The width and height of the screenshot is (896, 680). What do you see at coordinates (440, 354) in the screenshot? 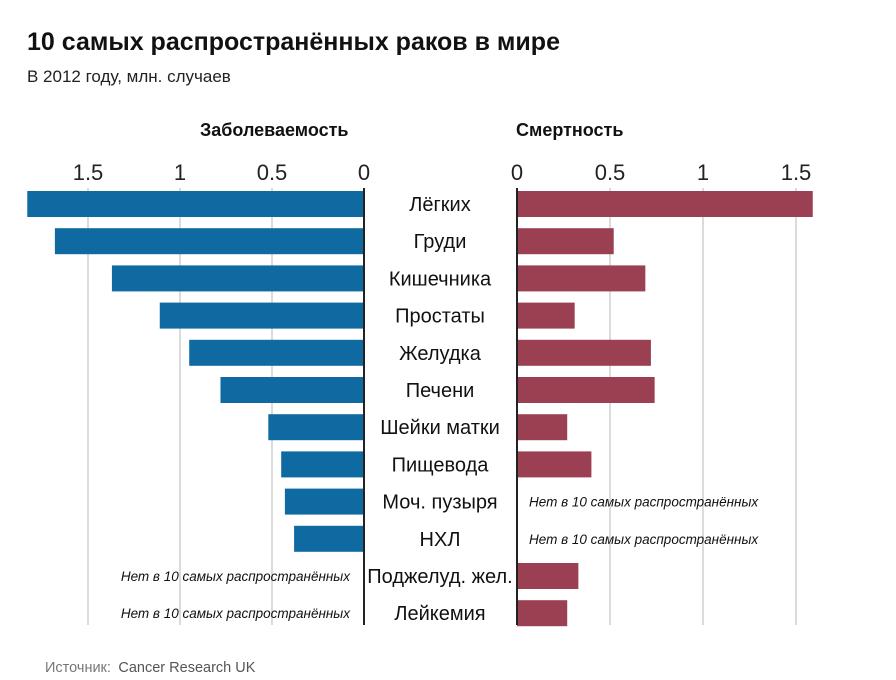
I see `category-label: Желудка` at bounding box center [440, 354].